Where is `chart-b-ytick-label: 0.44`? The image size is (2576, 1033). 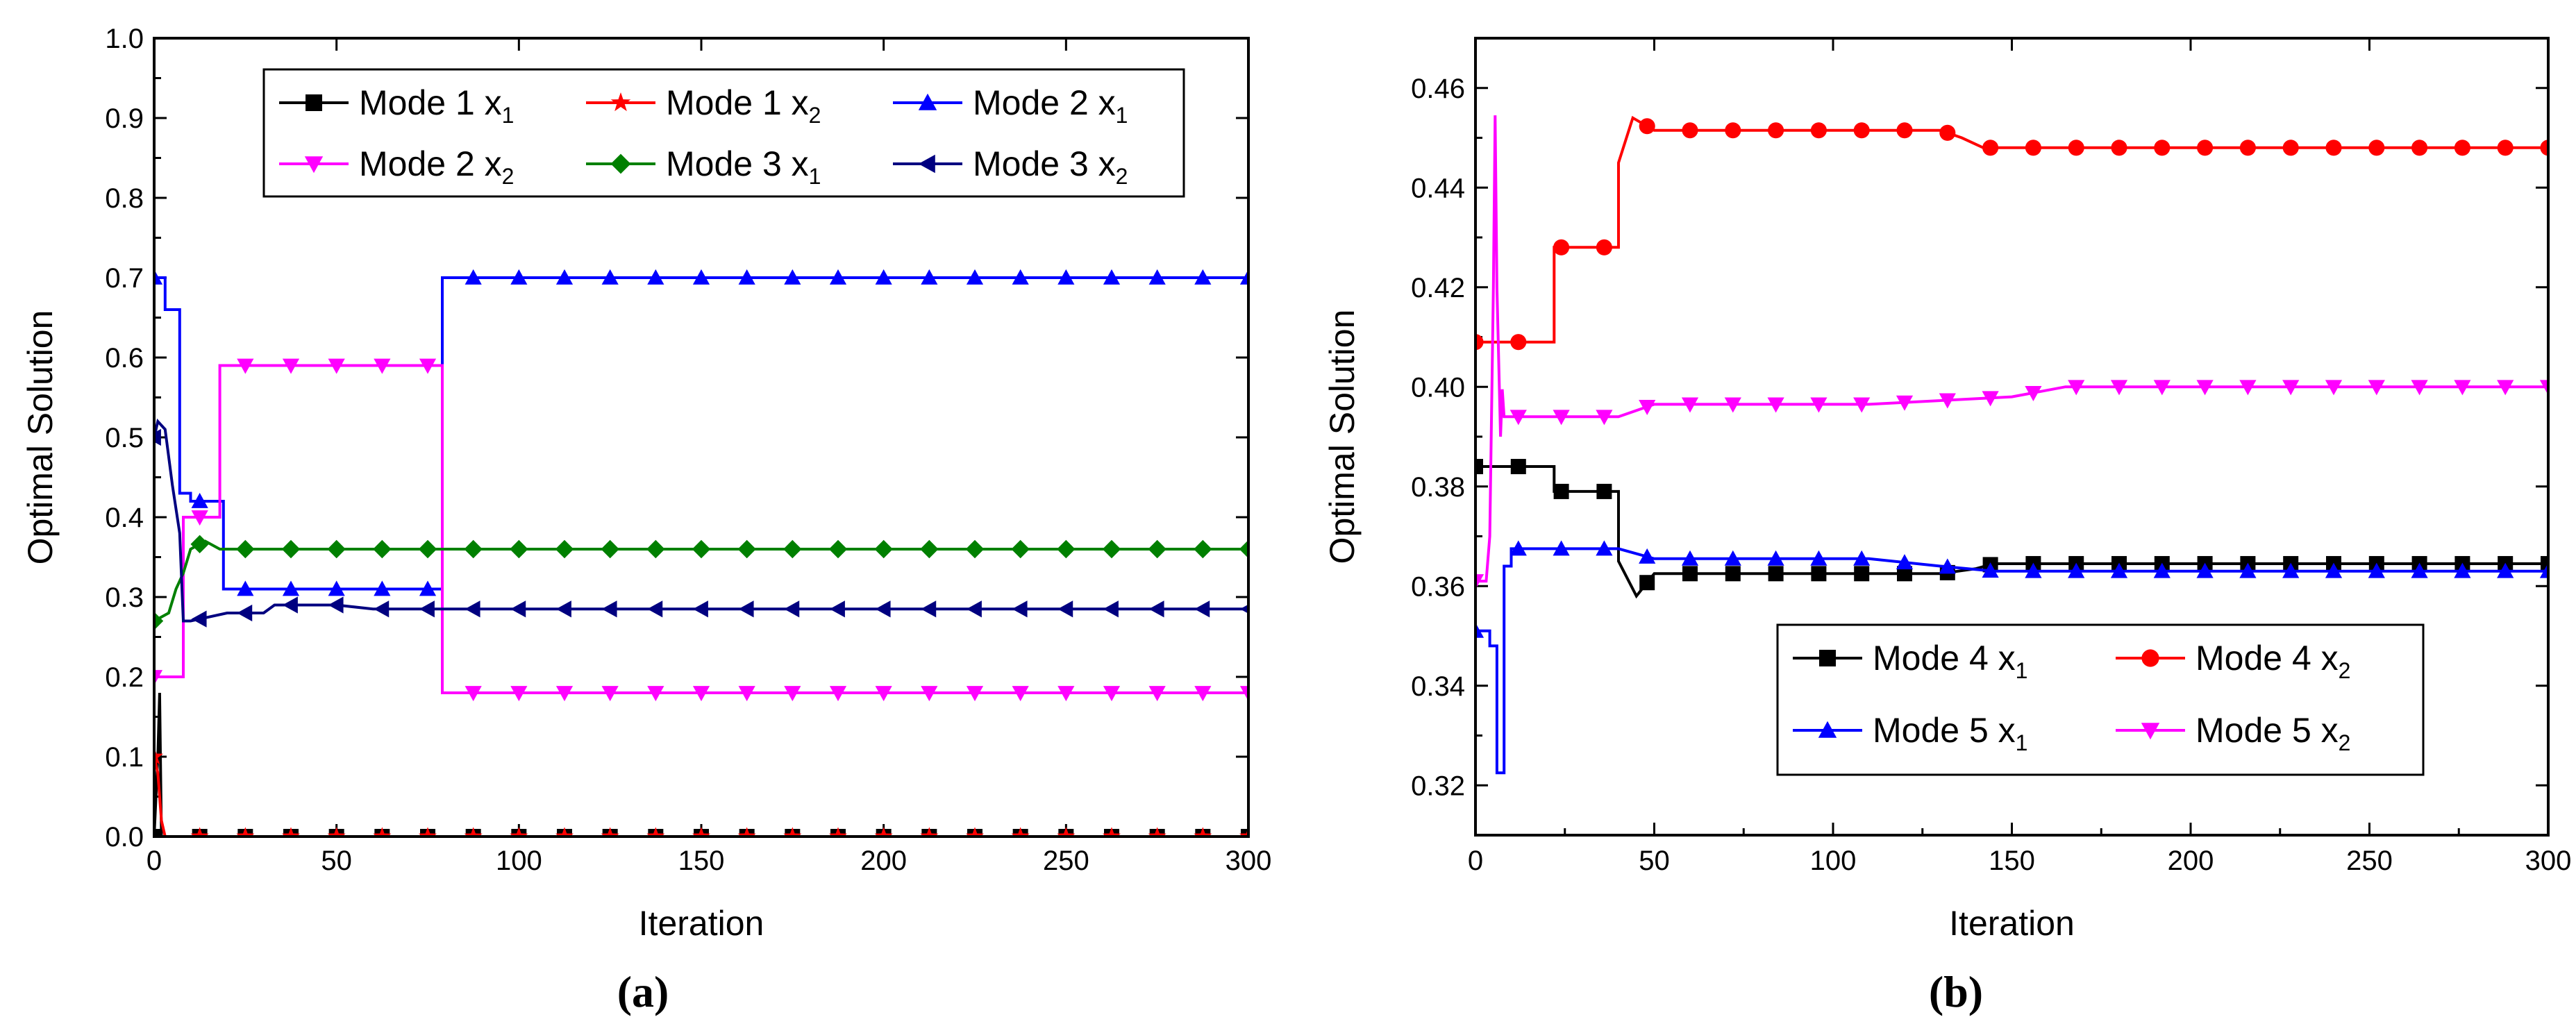 chart-b-ytick-label: 0.44 is located at coordinates (1438, 188).